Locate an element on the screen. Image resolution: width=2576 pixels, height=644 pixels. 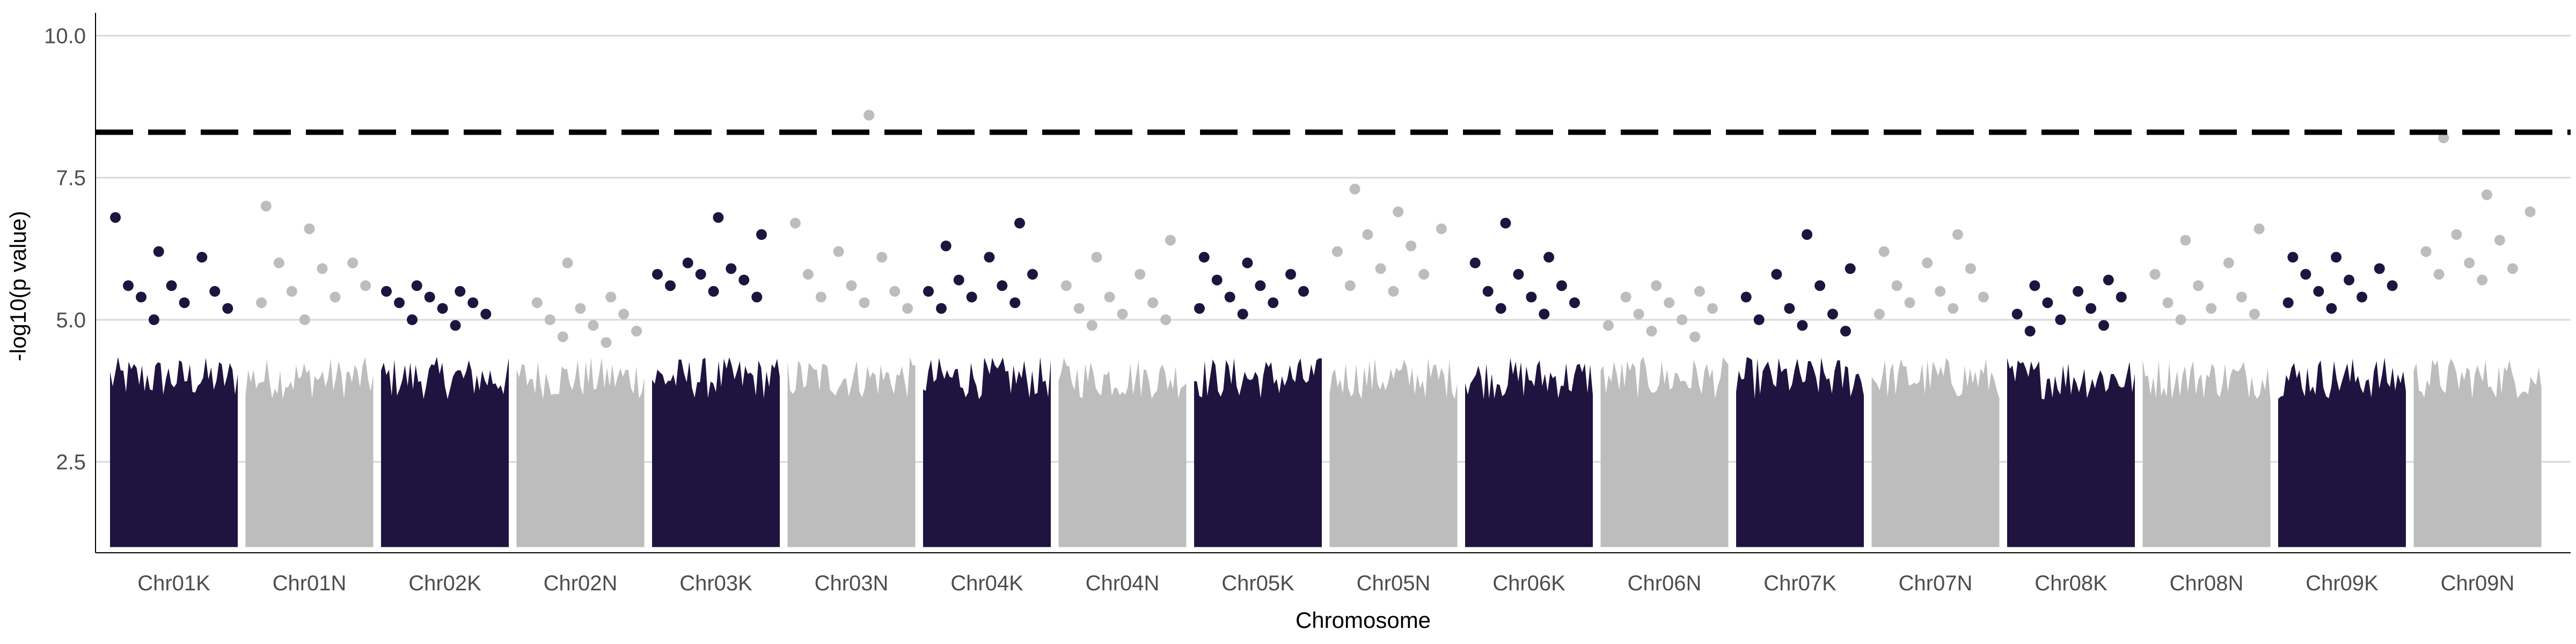
point-mass-chr03n is located at coordinates (851, 452).